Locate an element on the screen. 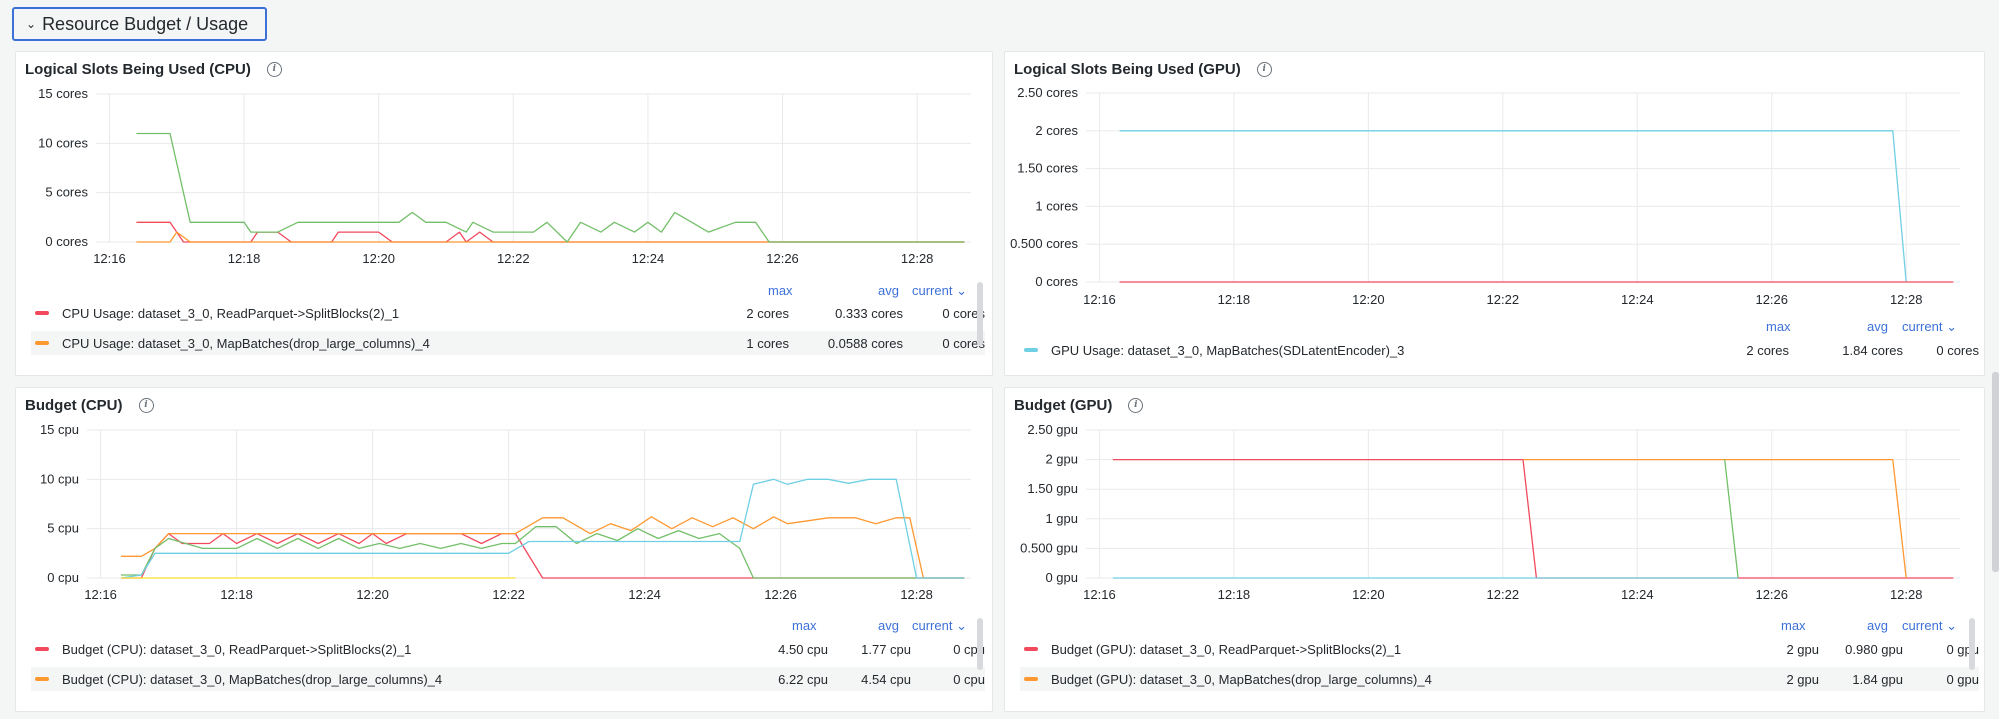 Image resolution: width=1999 pixels, height=719 pixels. legend-max: 1 cores is located at coordinates (767, 343).